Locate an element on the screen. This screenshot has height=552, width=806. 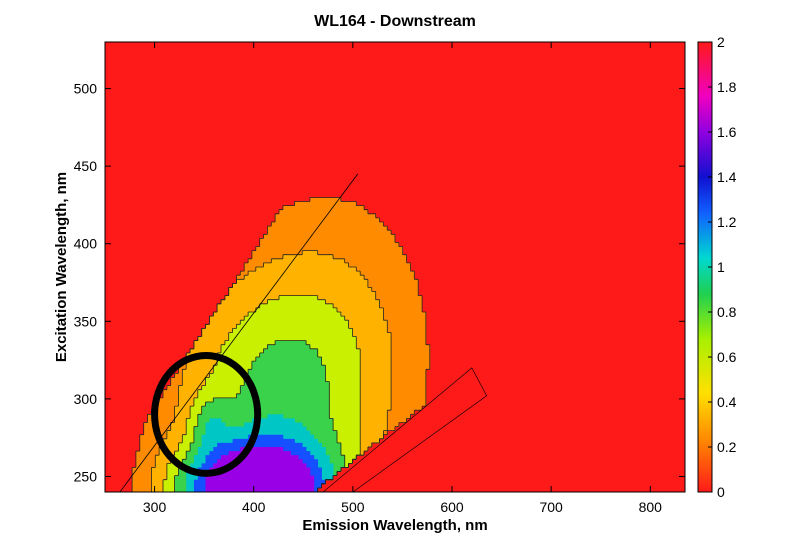
x-axis-label: Emission Wavelength, nm is located at coordinates (394, 525).